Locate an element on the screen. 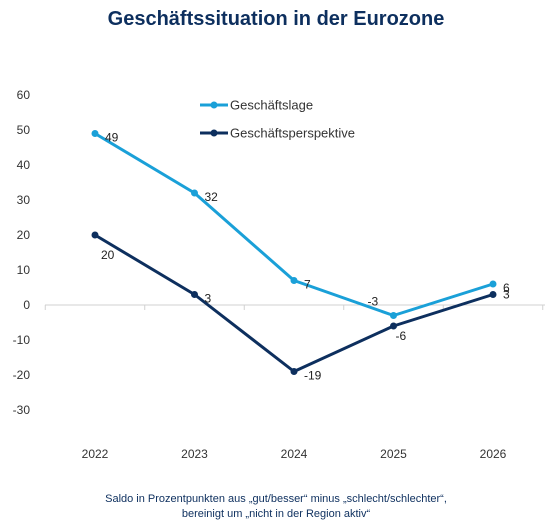 This screenshot has height=531, width=552. y-tick-label: 10 is located at coordinates (24, 270).